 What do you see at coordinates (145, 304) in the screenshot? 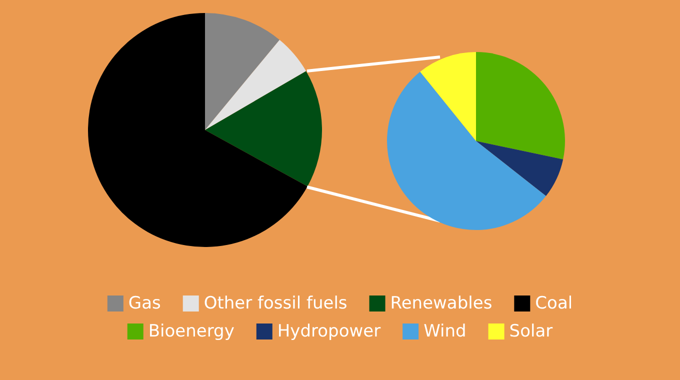
I see `legend-label: Gas` at bounding box center [145, 304].